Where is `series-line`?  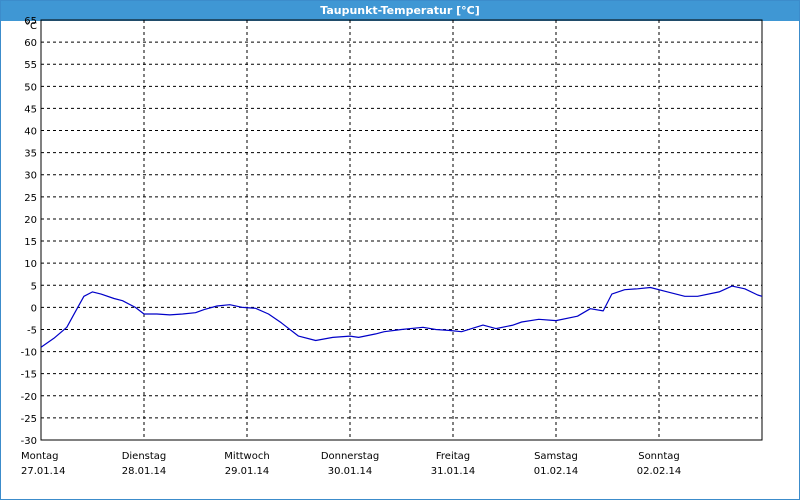
series-line is located at coordinates (401, 316).